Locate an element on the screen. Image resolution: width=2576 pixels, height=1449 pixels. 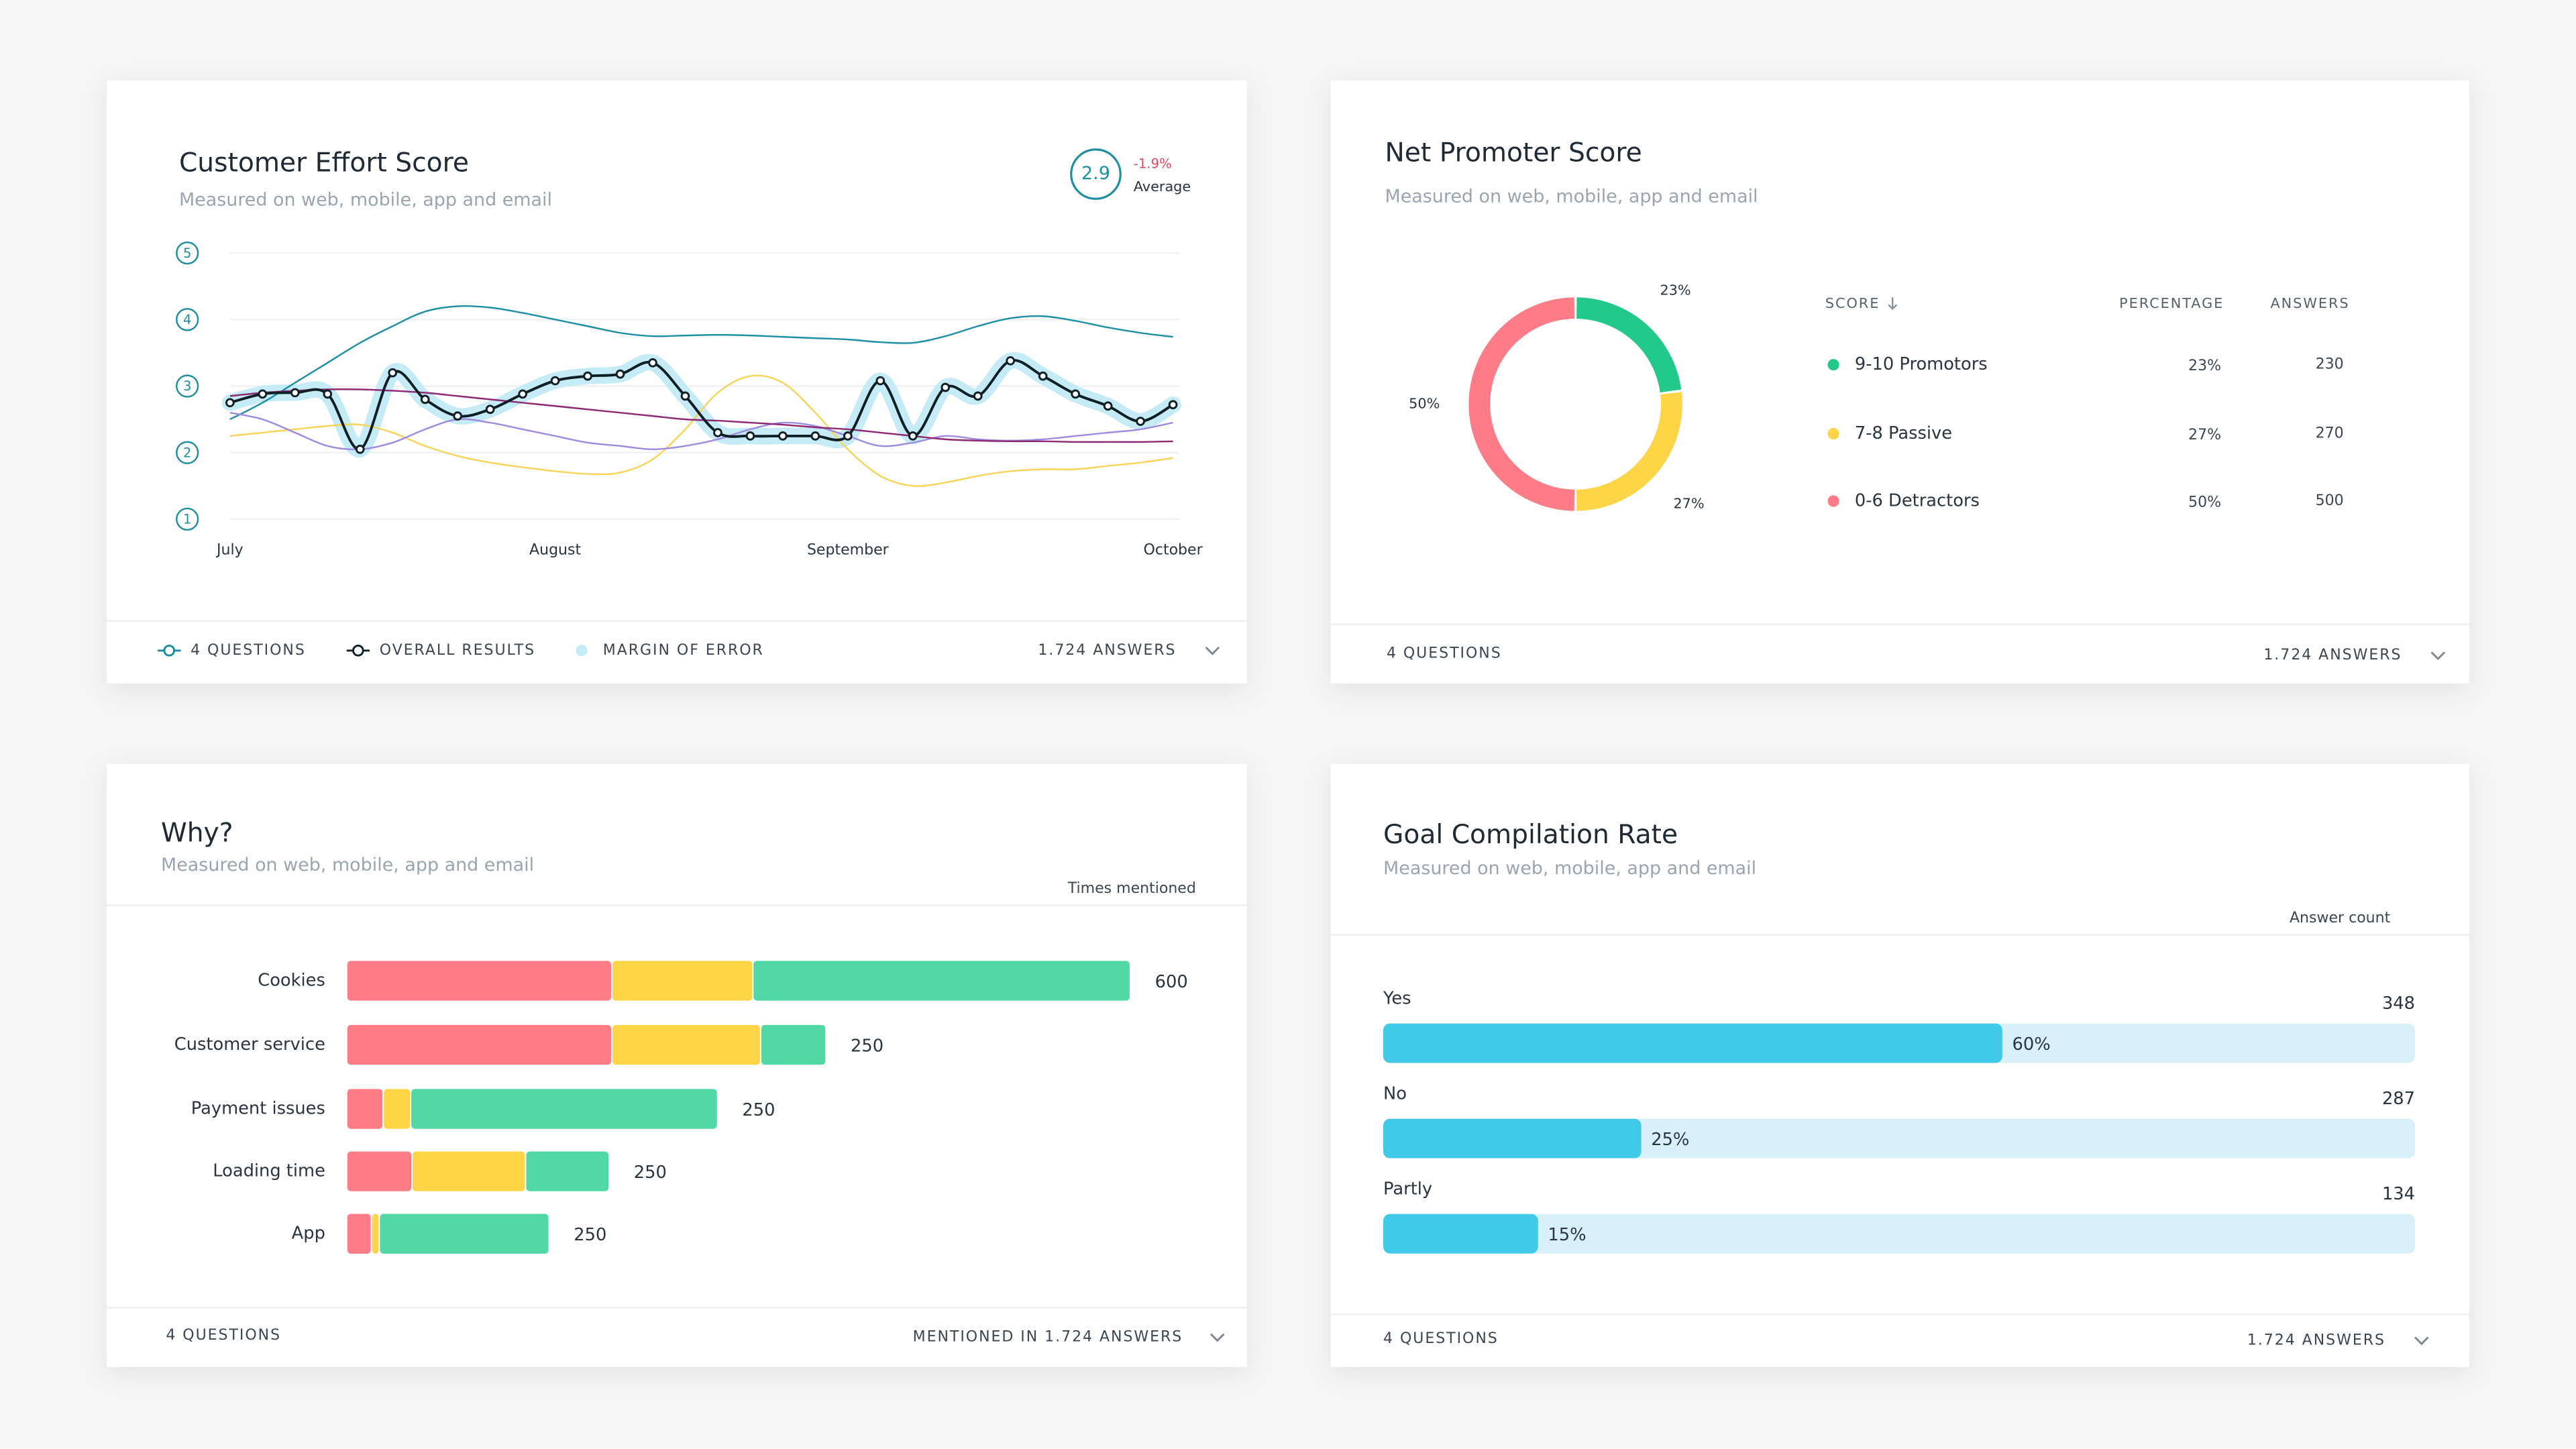
table-header: SCORE is located at coordinates (1852, 303).